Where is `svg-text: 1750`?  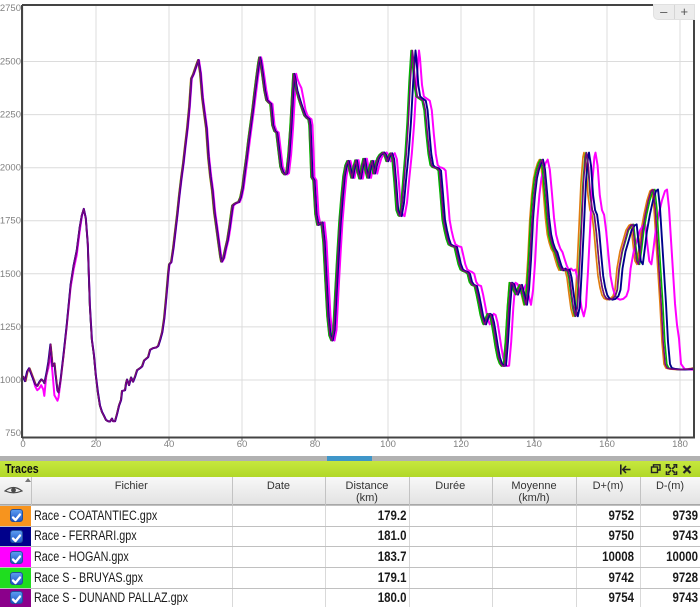 svg-text: 1750 is located at coordinates (10, 221).